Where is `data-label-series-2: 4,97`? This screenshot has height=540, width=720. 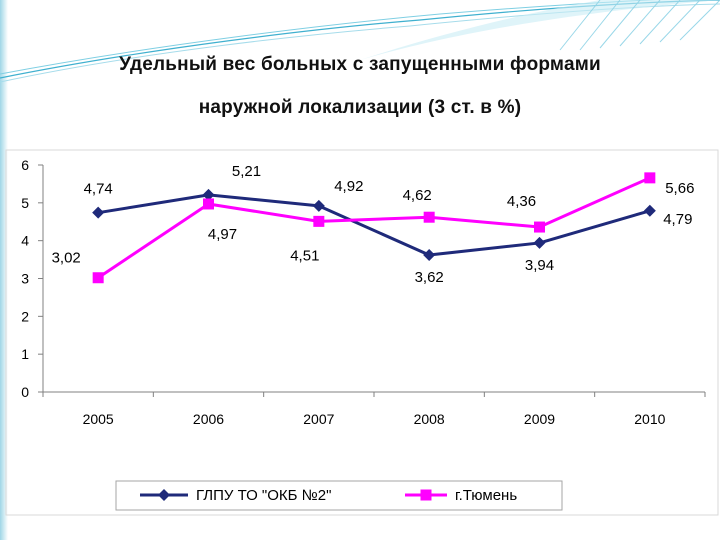
data-label-series-2: 4,97 is located at coordinates (222, 234).